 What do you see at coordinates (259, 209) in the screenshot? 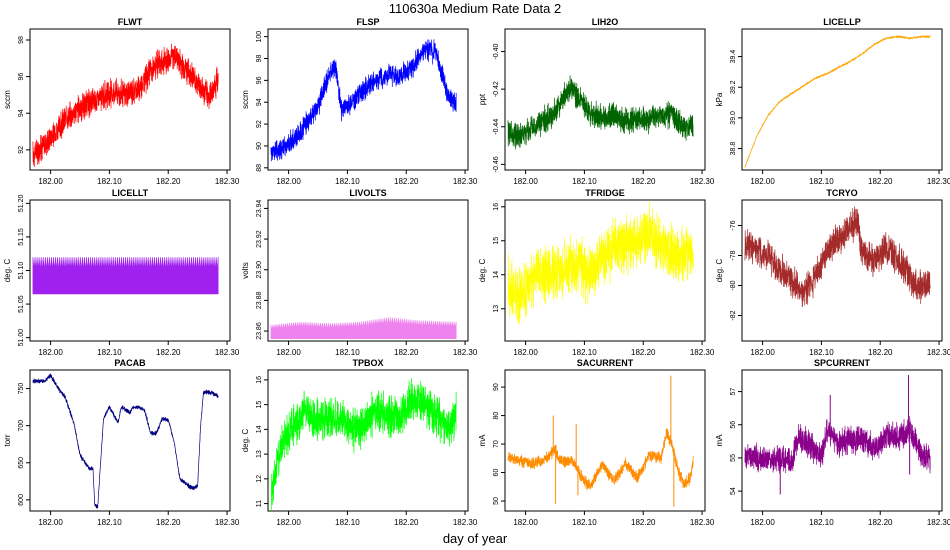
I see `y-tick-label: 23.94` at bounding box center [259, 209].